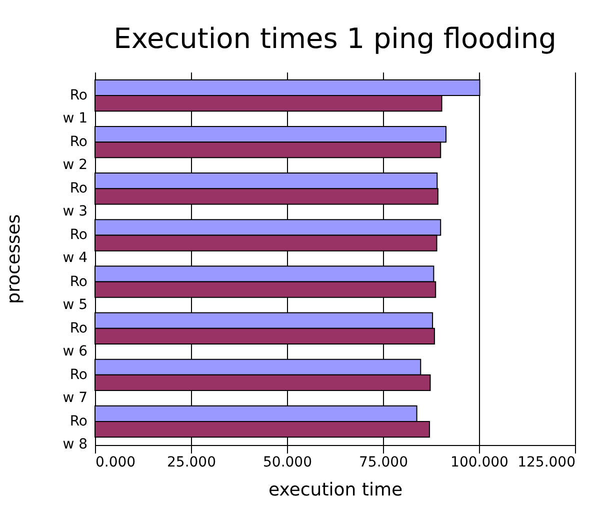 The height and width of the screenshot is (531, 616). What do you see at coordinates (75, 432) in the screenshot?
I see `y-tick-label: Row 8` at bounding box center [75, 432].